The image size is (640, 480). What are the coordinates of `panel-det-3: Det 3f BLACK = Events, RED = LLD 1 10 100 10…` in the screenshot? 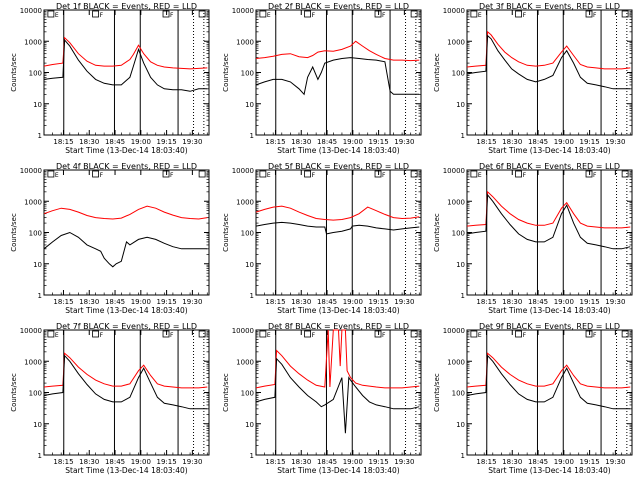 It's located at (533, 78).